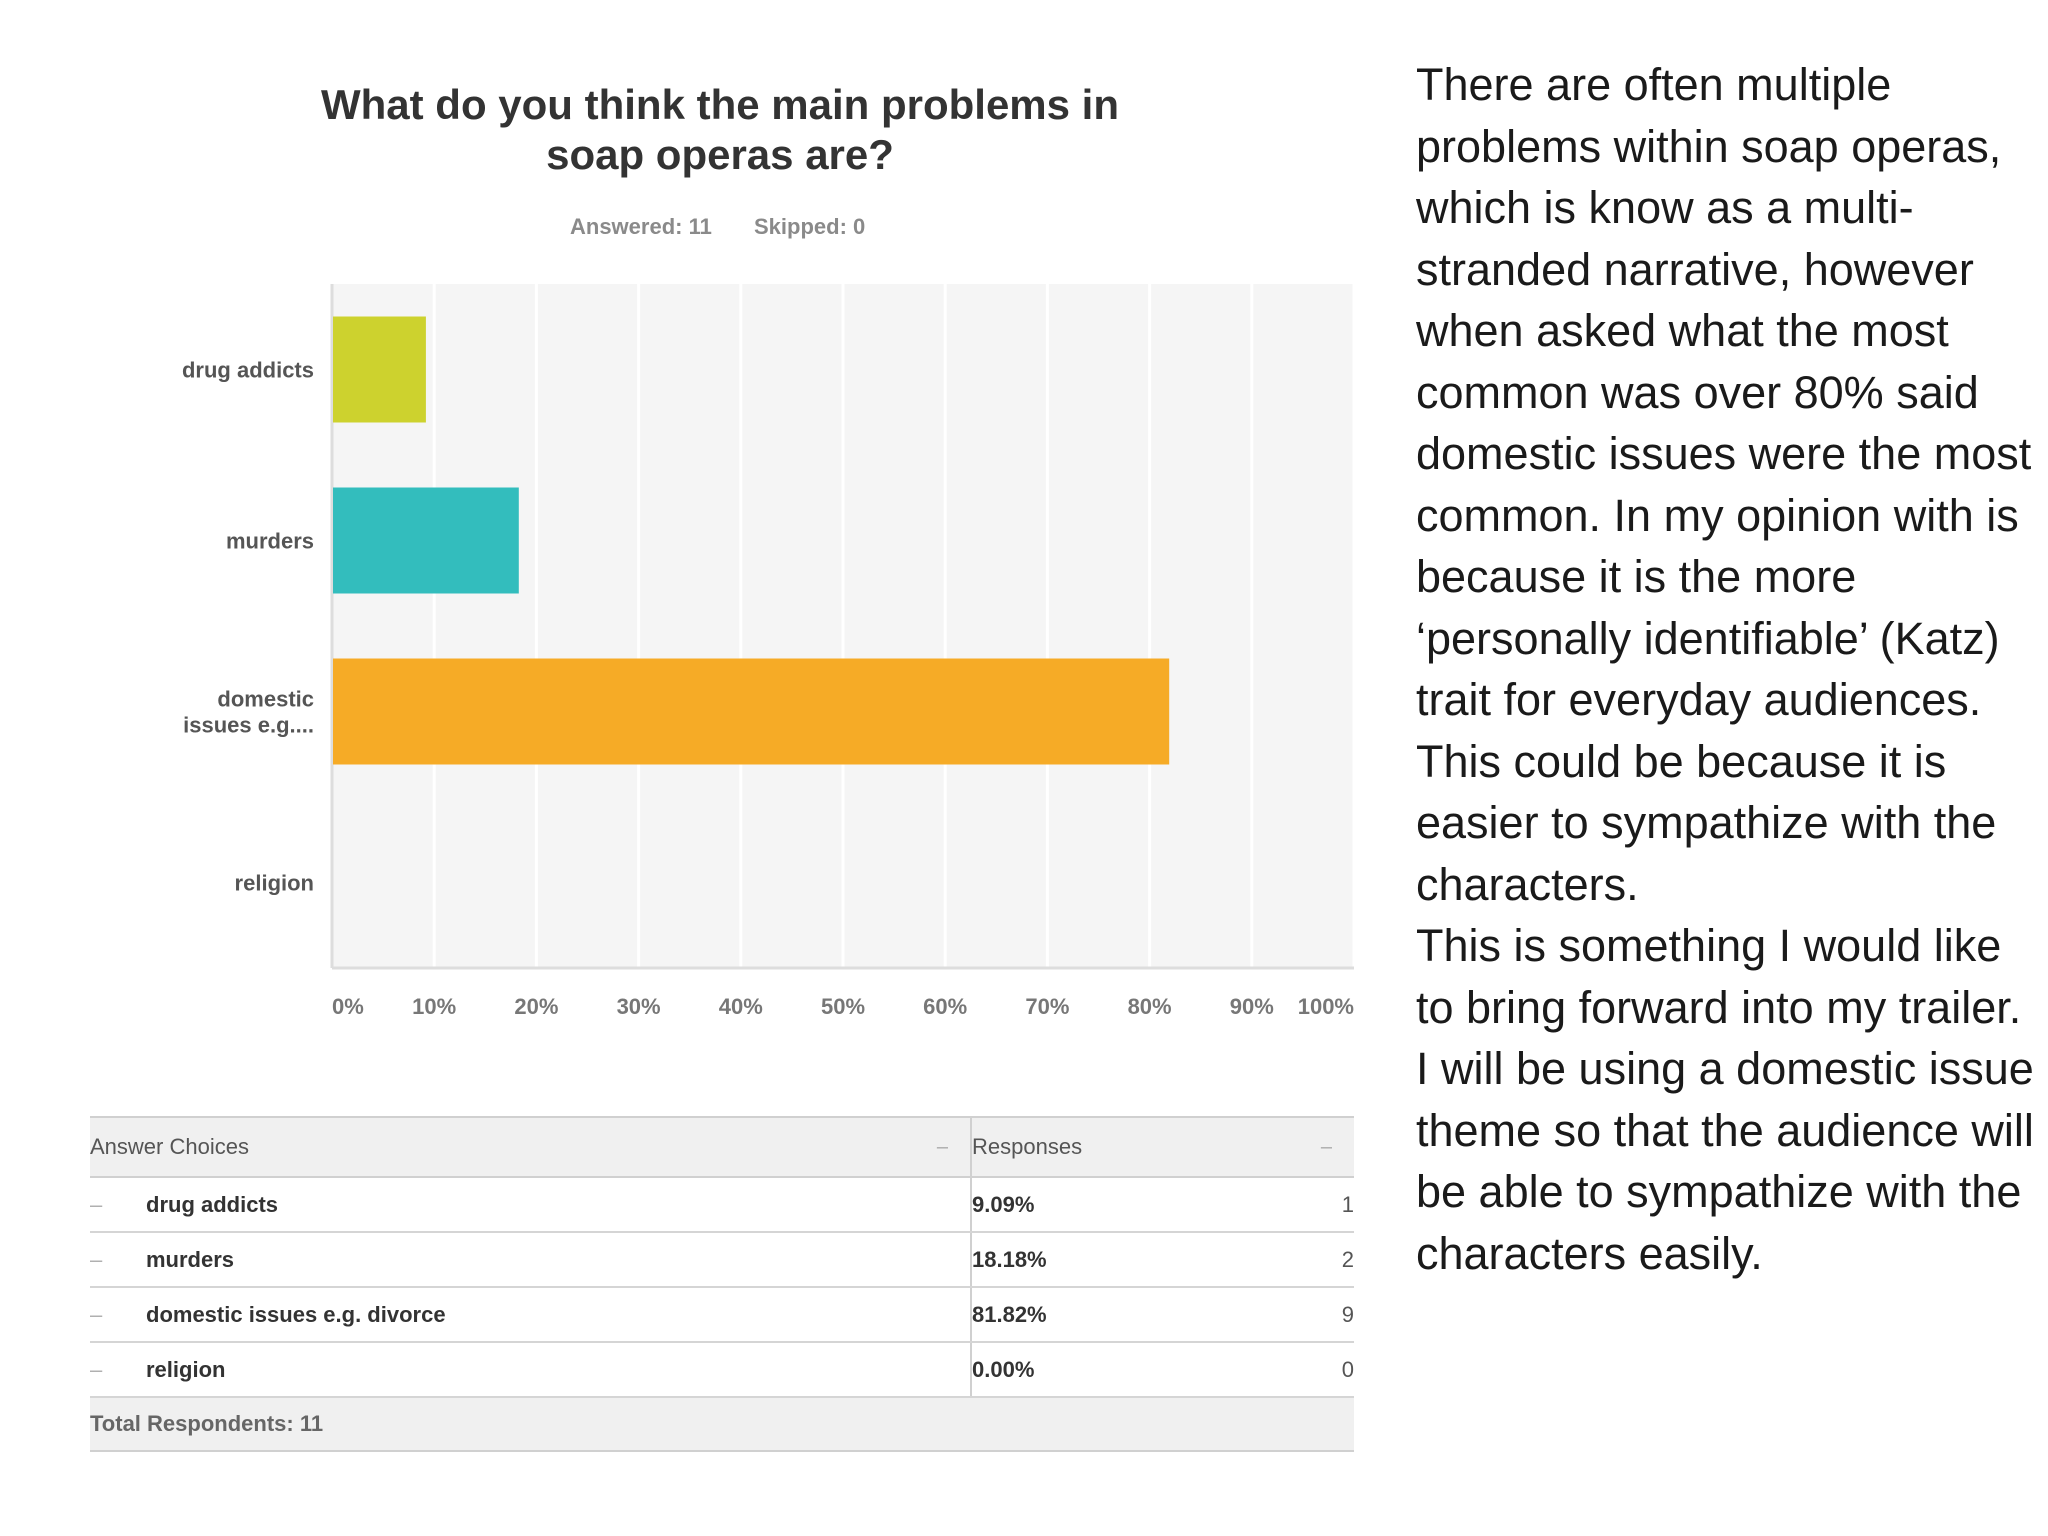  I want to click on total-respondents: Total Respondents: 11, so click(722, 1424).